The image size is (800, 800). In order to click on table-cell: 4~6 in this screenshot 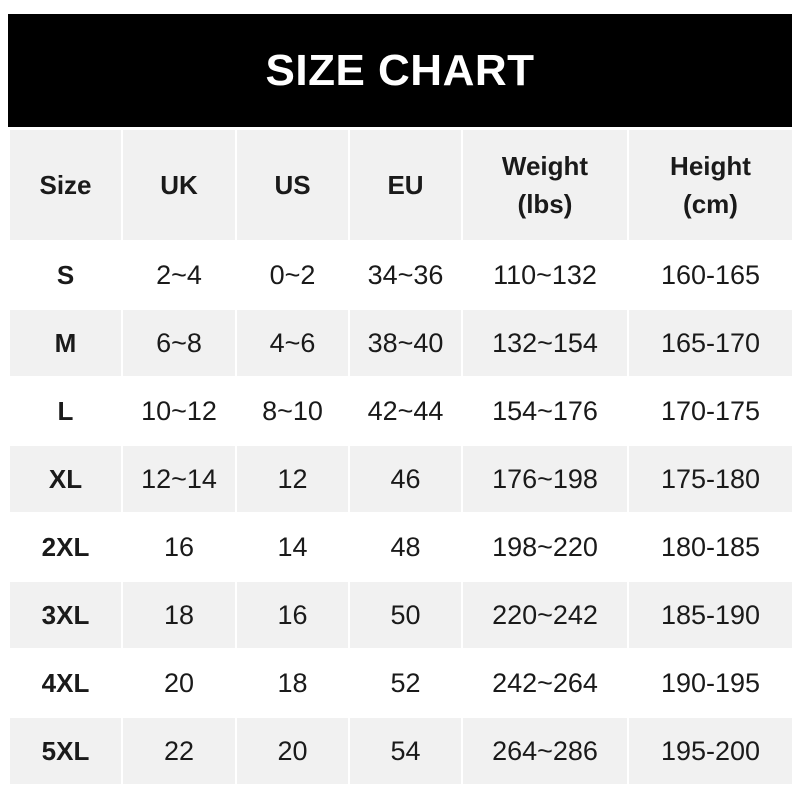, I will do `click(292, 343)`.